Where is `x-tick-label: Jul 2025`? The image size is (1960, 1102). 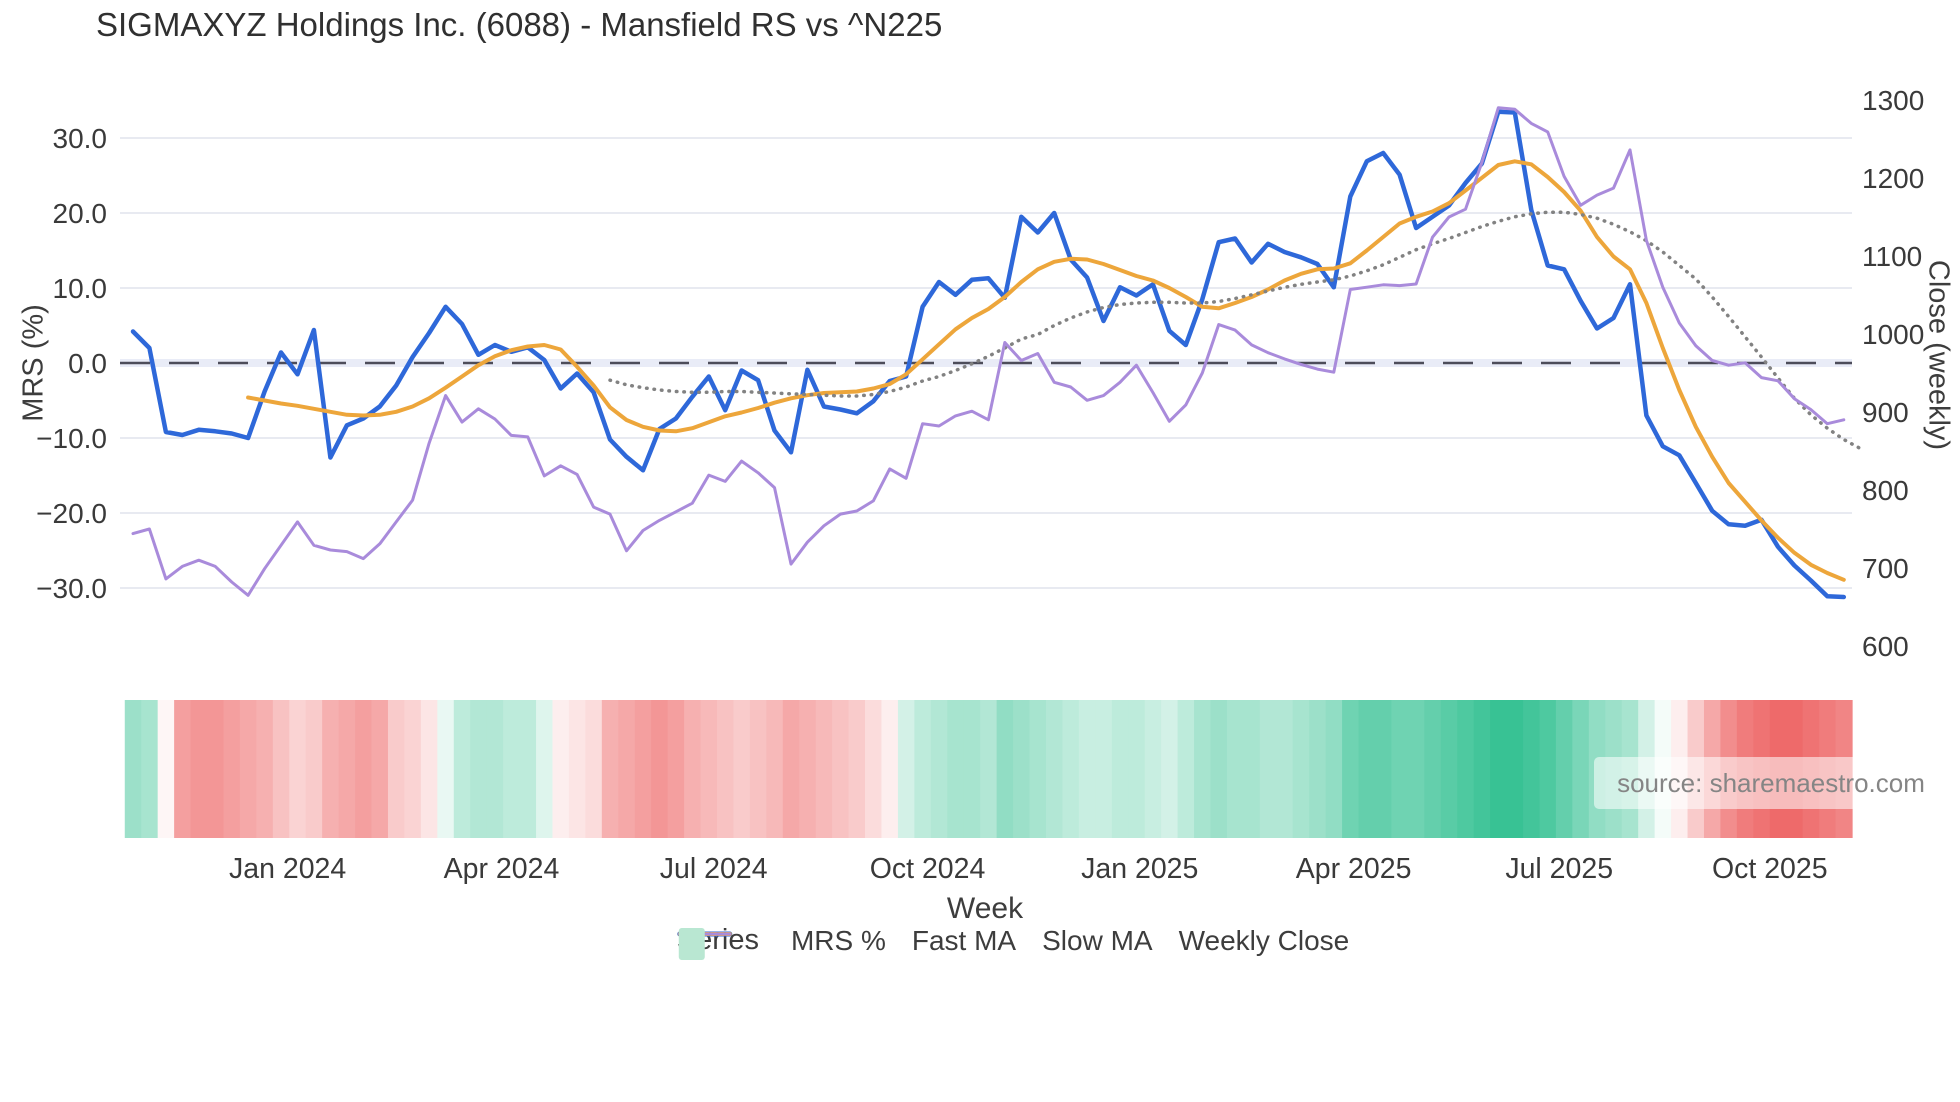 x-tick-label: Jul 2025 is located at coordinates (1559, 869).